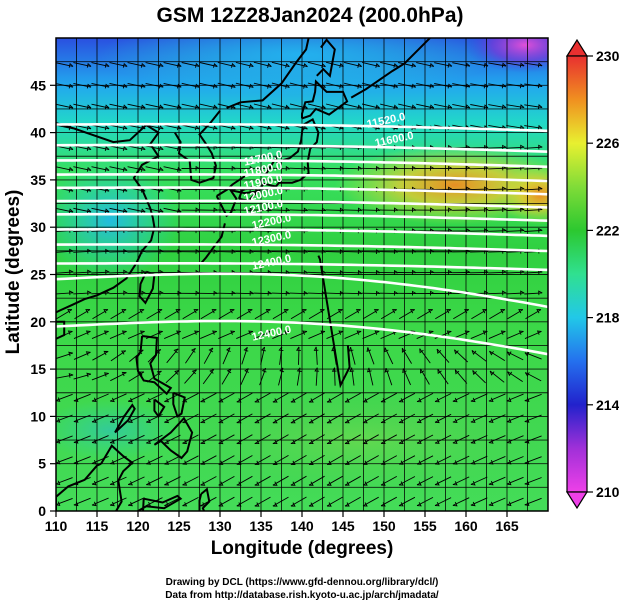 This screenshot has width=619, height=605. Describe the element at coordinates (384, 526) in the screenshot. I see `x-tick-label: 150` at that location.